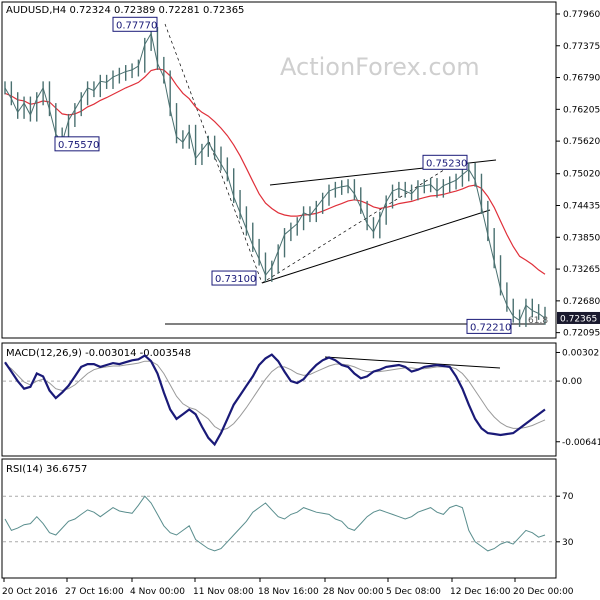 Image resolution: width=600 pixels, height=600 pixels. I want to click on macd-signal-line, so click(275, 395).